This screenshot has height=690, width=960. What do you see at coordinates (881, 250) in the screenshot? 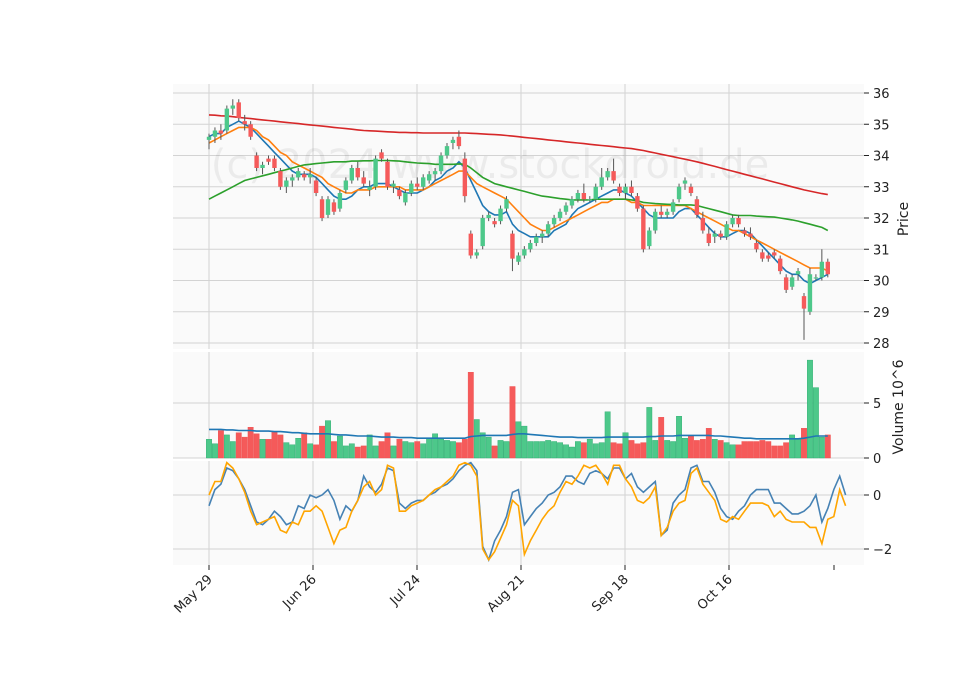
I see `price-tick-label: 31` at bounding box center [881, 250].